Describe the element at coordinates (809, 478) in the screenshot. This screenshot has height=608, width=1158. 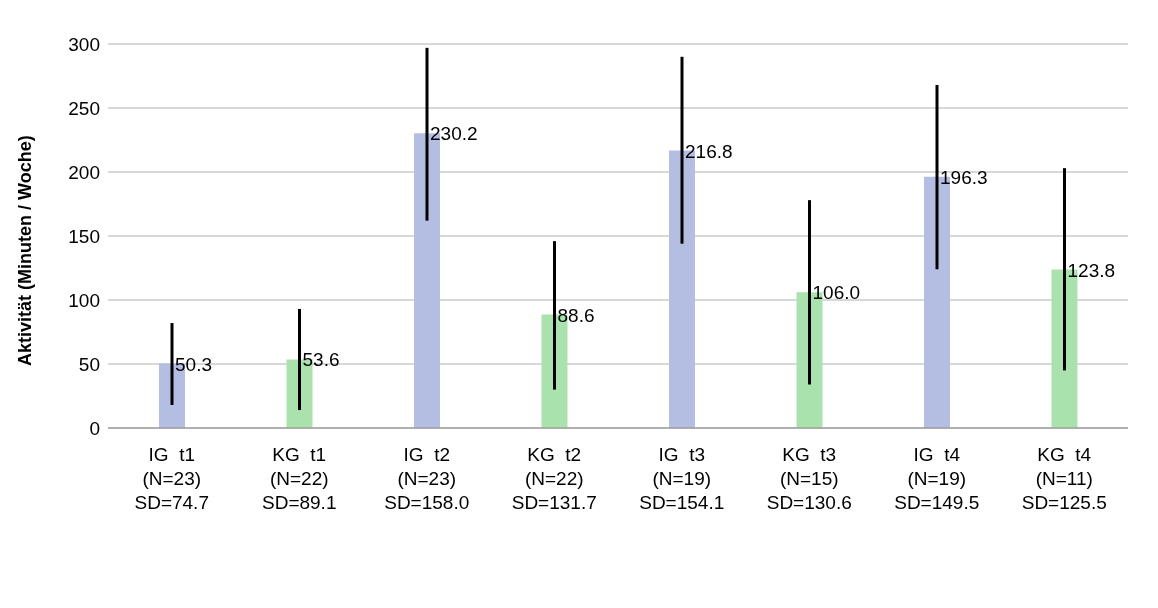
I see `x-tick-label: KG t3 (N=15) SD=130.6` at that location.